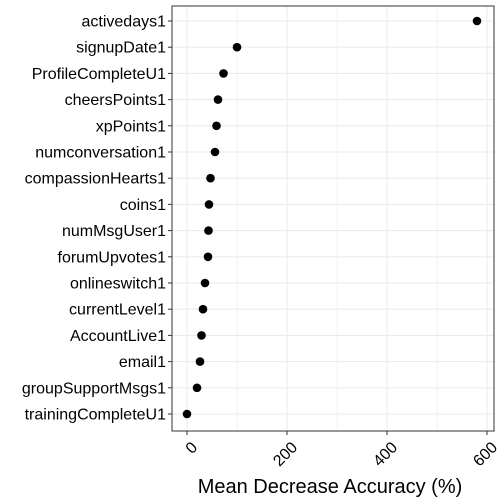  I want to click on y-axis-label: signupDate1, so click(121, 48).